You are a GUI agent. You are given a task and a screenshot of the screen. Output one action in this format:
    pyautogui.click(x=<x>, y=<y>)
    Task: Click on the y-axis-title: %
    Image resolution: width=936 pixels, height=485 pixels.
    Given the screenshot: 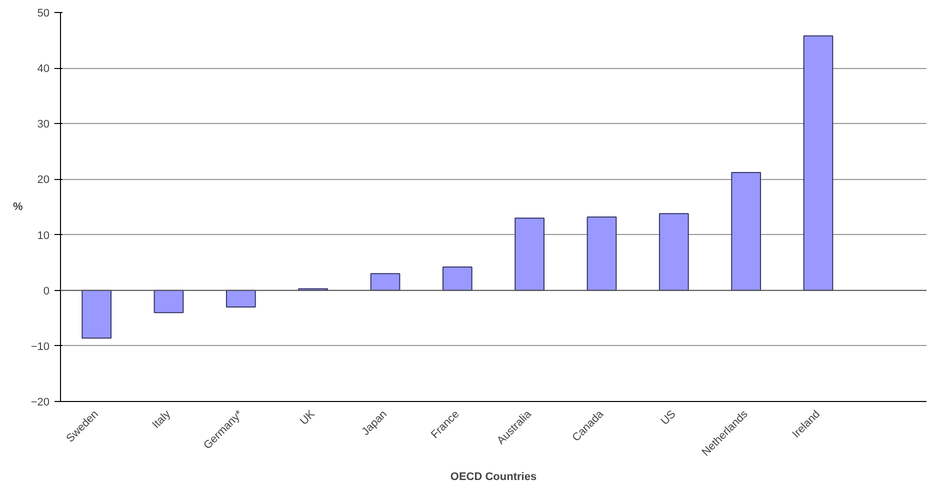 What is the action you would take?
    pyautogui.click(x=18, y=207)
    